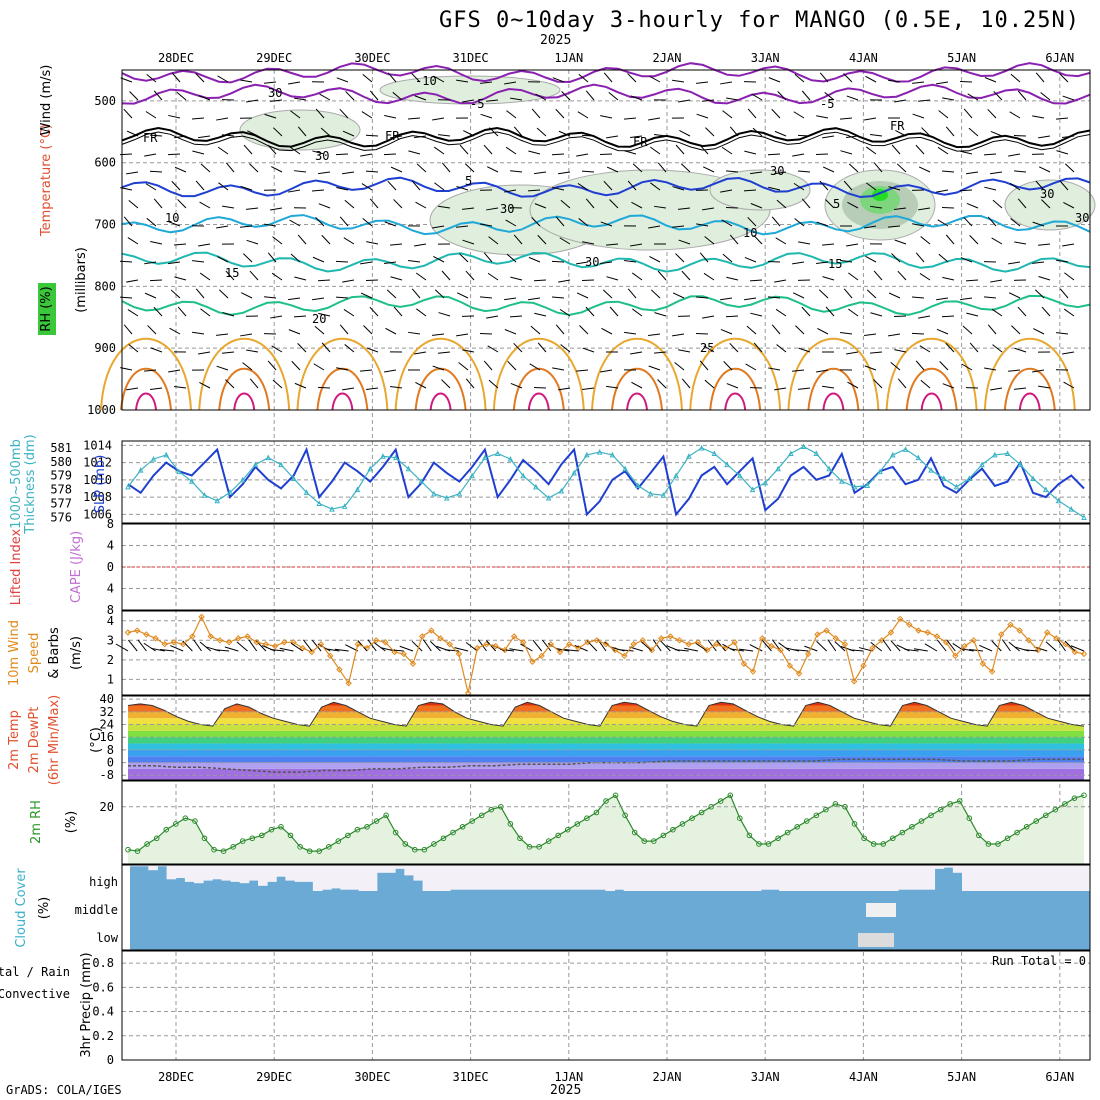 The height and width of the screenshot is (1100, 1100). What do you see at coordinates (637, 374) in the screenshot?
I see `isotherm-25-line` at bounding box center [637, 374].